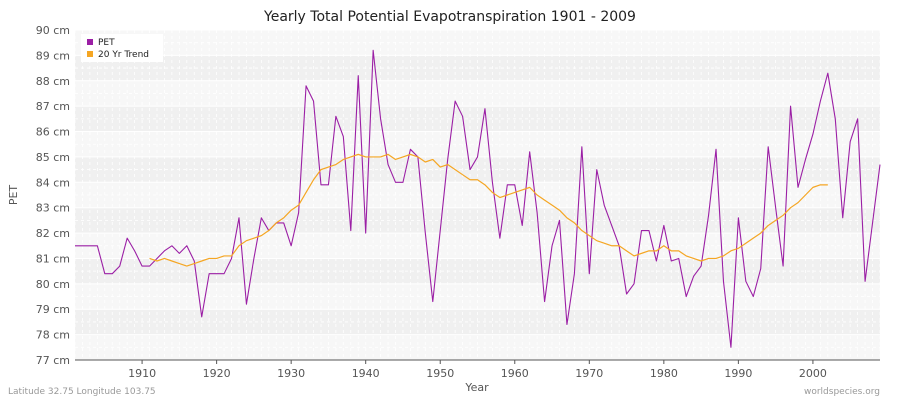 This screenshot has height=400, width=900. What do you see at coordinates (589, 373) in the screenshot?
I see `x-tick-label: 1970` at bounding box center [589, 373].